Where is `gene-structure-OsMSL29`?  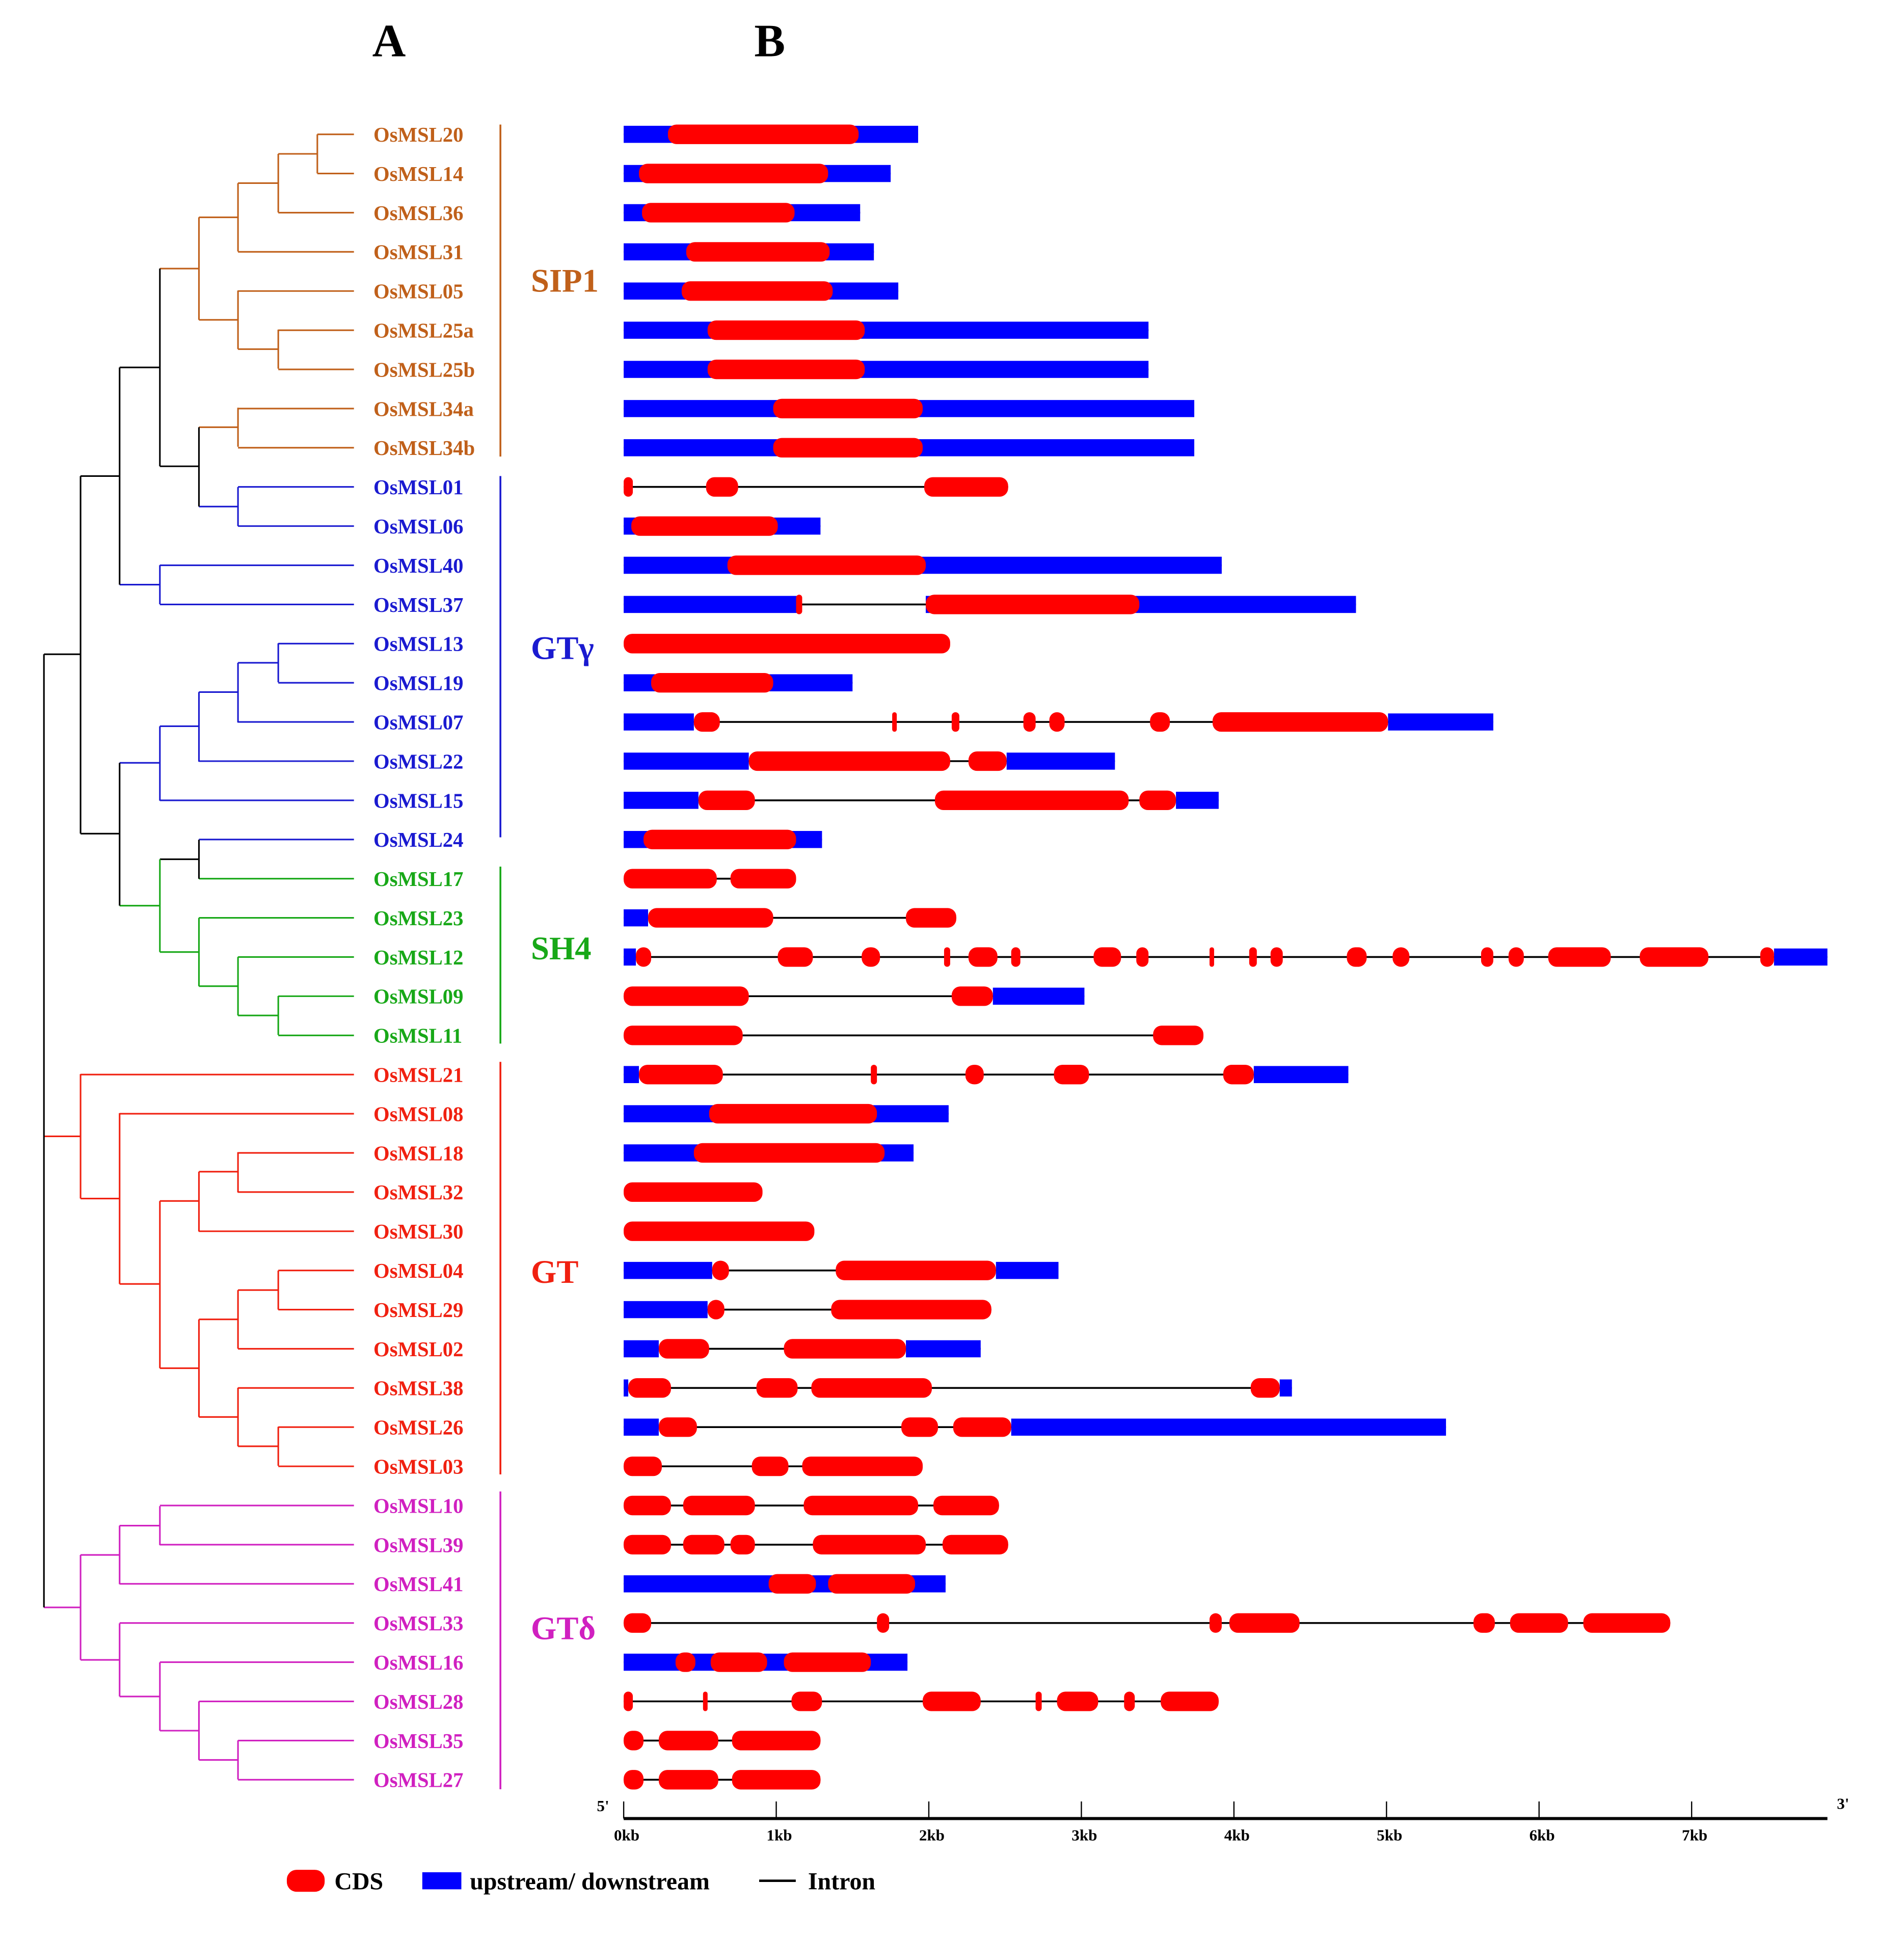
gene-structure-OsMSL29 is located at coordinates (807, 1310).